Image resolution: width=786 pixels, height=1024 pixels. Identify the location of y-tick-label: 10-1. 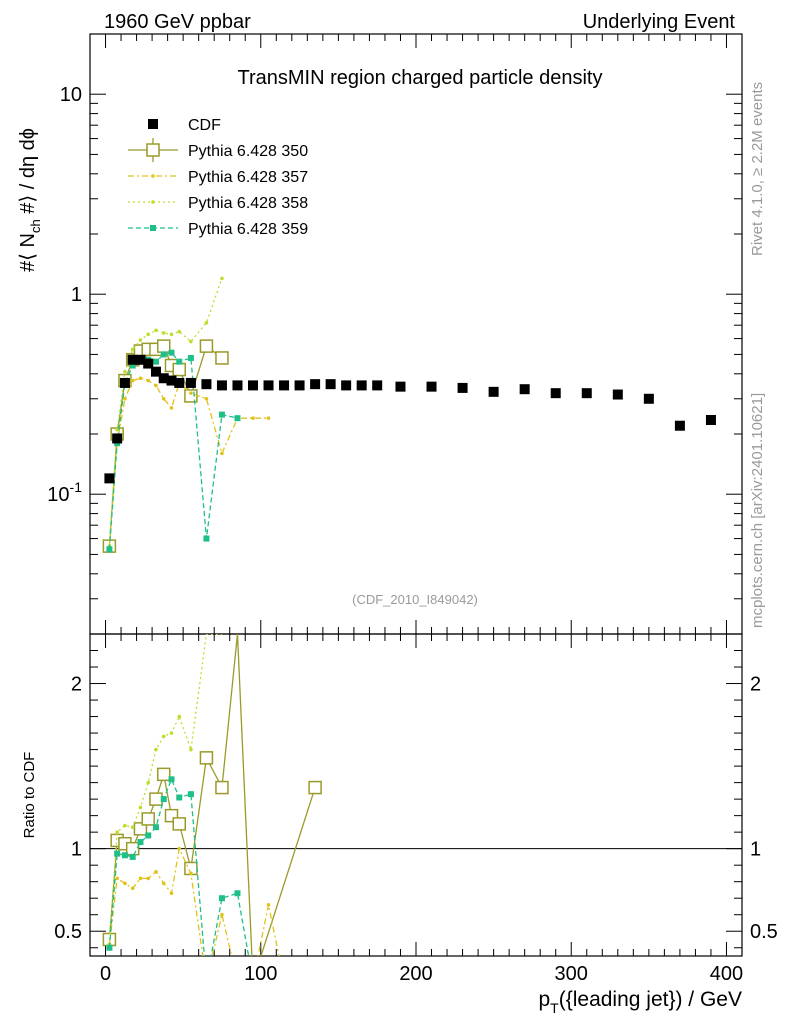
(64, 492).